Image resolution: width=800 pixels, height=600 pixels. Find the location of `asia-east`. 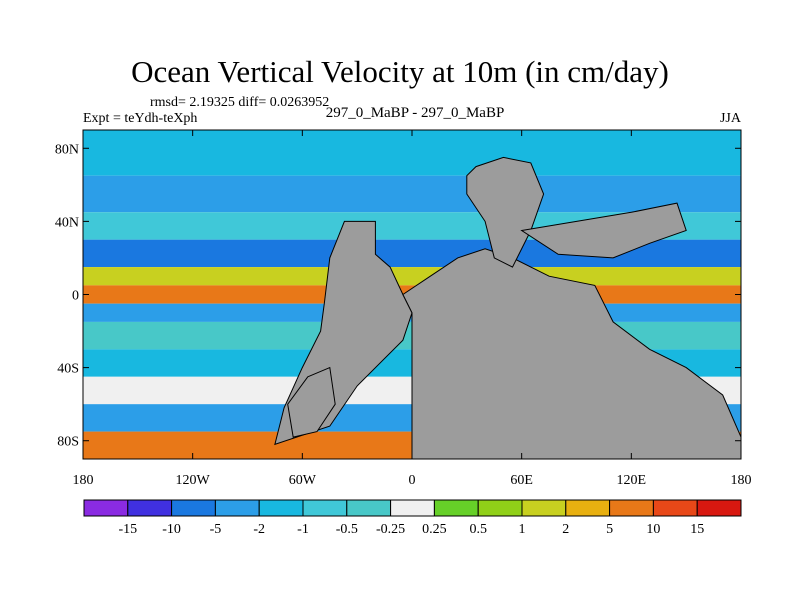

asia-east is located at coordinates (603, 230).